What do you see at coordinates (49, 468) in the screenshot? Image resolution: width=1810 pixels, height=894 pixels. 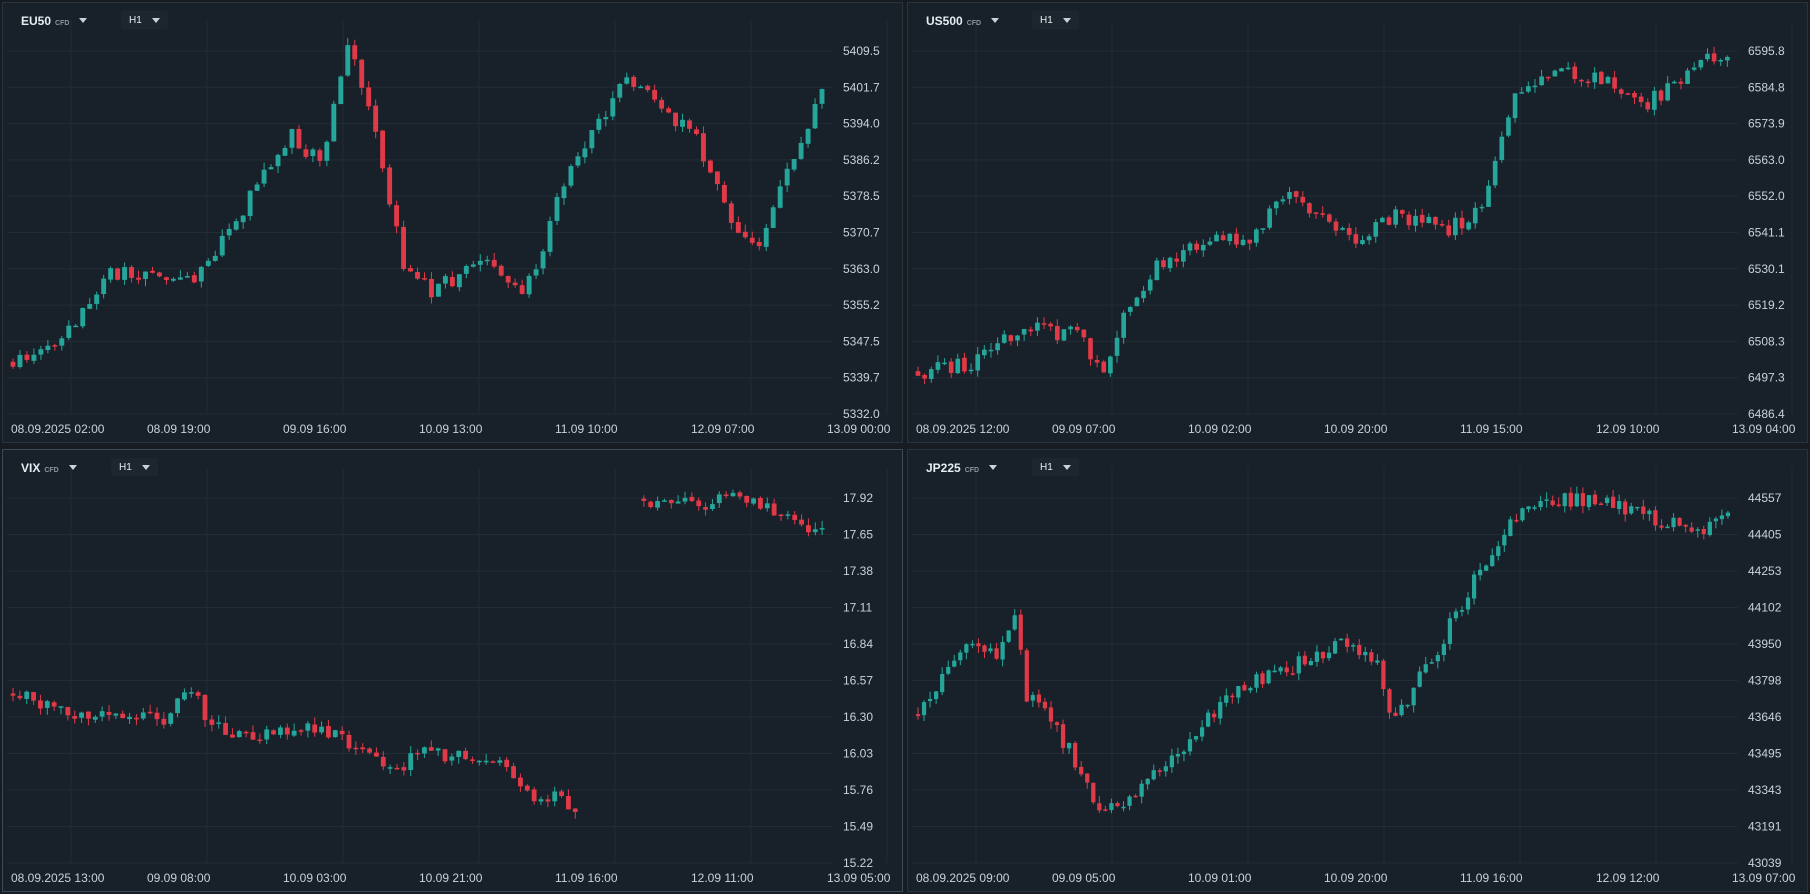 I see `symbol-selector: VIX CFD` at bounding box center [49, 468].